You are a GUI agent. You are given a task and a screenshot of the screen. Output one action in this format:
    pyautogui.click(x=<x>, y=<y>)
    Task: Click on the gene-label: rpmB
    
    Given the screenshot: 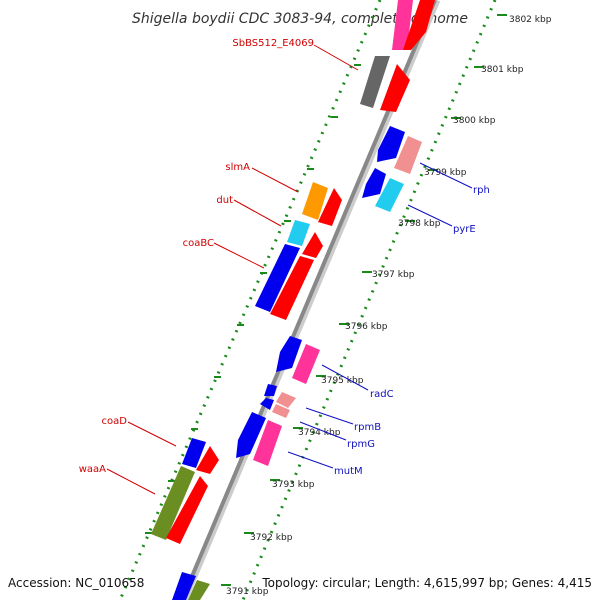 What is the action you would take?
    pyautogui.click(x=367, y=427)
    